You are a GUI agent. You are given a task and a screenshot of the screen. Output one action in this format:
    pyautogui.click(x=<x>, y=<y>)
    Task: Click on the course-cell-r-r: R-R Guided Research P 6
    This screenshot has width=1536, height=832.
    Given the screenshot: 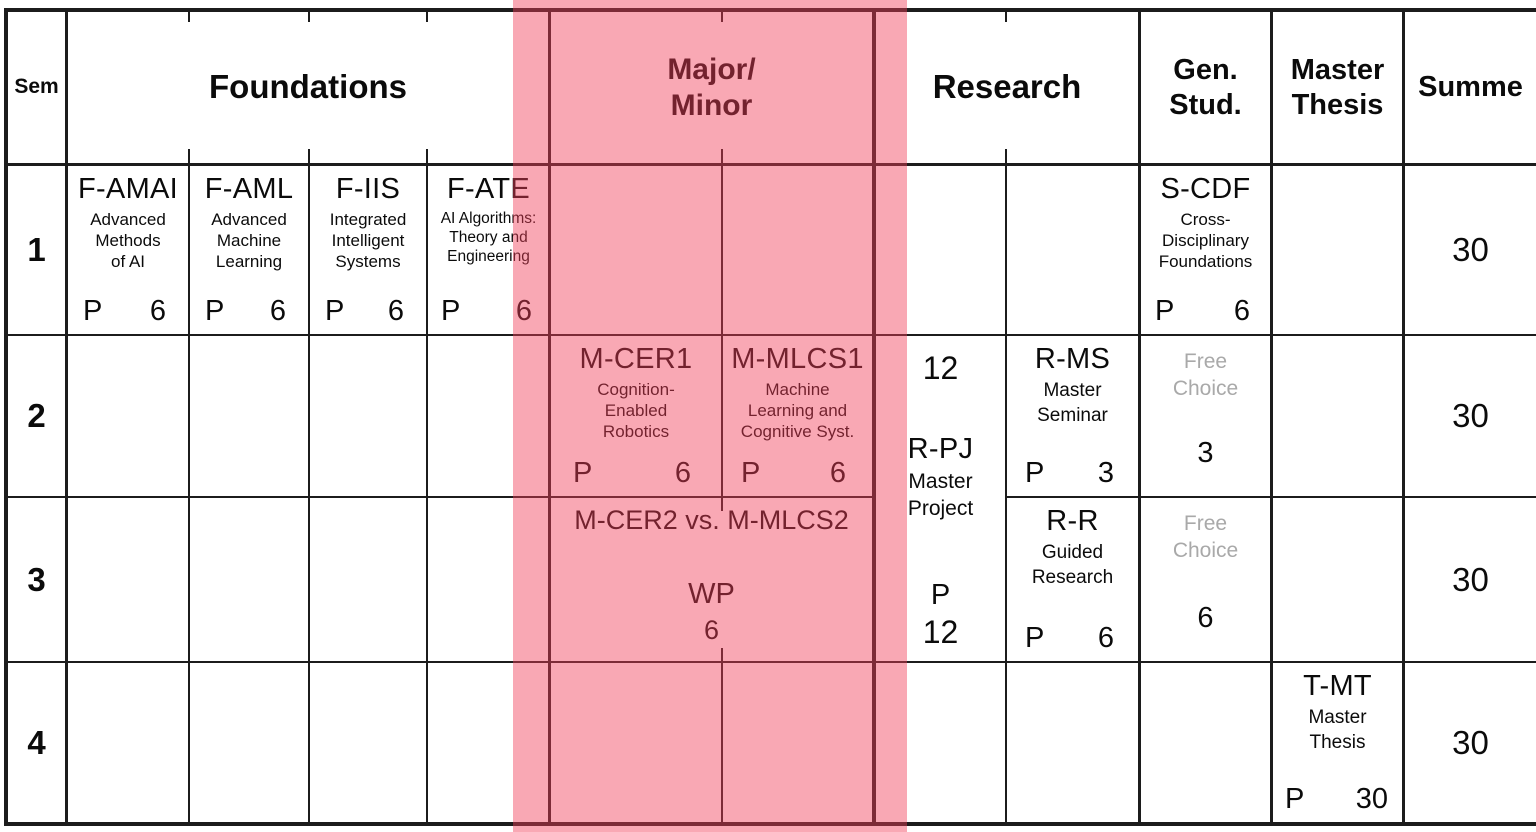 What is the action you would take?
    pyautogui.click(x=1072, y=579)
    